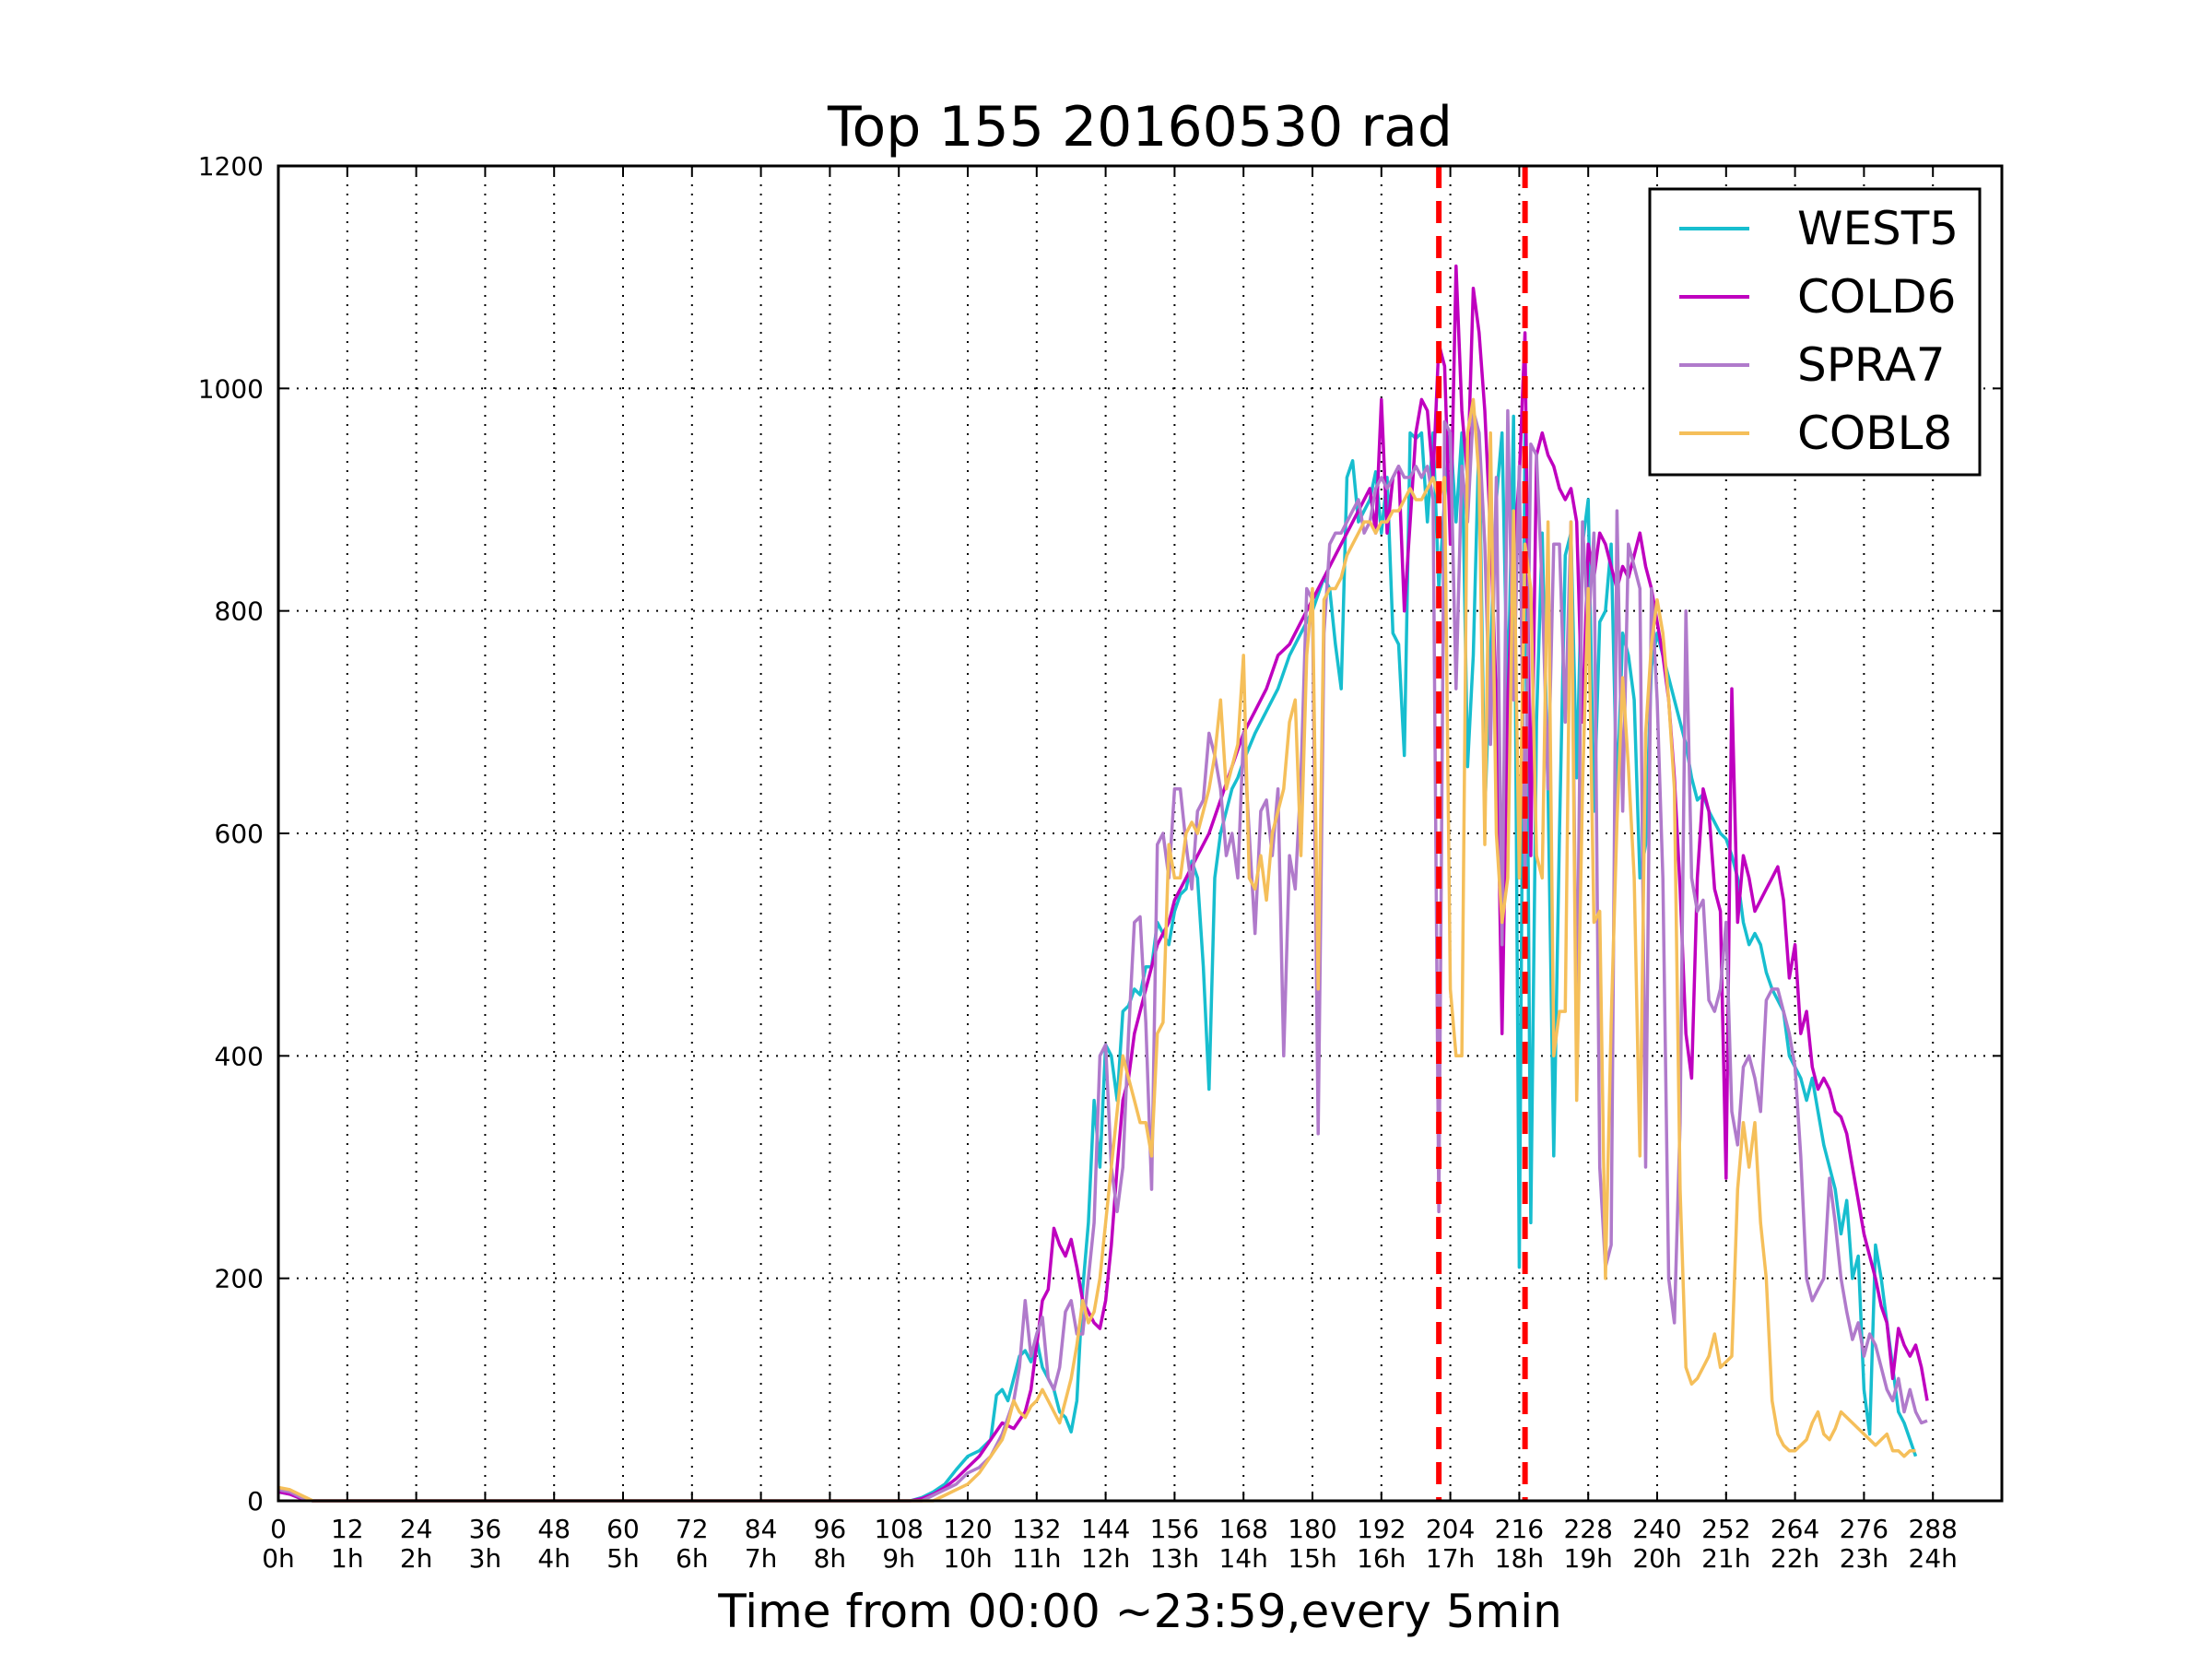 The image size is (2212, 1664). Describe the element at coordinates (967, 1558) in the screenshot. I see `x-tick-sublabel: 10h` at that location.